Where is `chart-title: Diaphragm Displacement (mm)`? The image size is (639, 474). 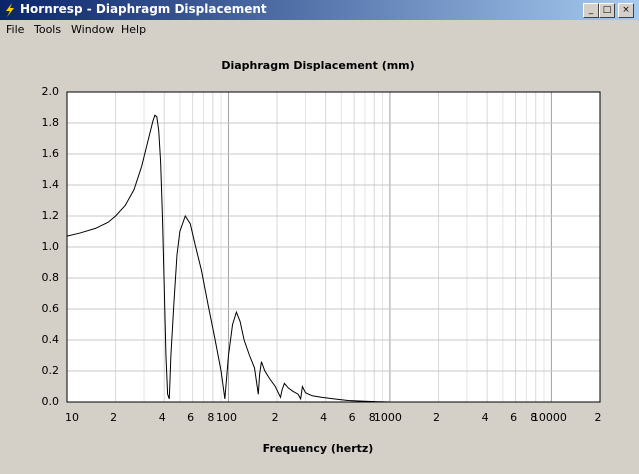
chart-title: Diaphragm Displacement (mm) is located at coordinates (317, 65).